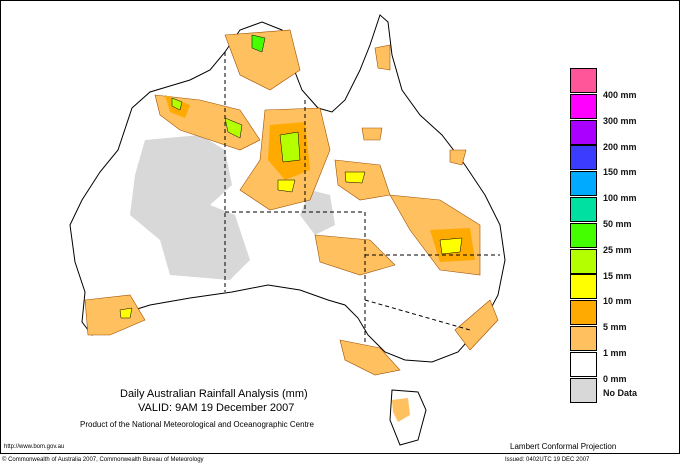  I want to click on no-data-region, so click(190, 207).